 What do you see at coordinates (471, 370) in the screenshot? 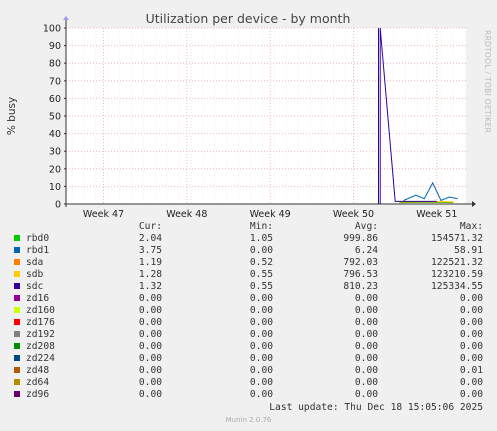
I see `legend-max: 0.01` at bounding box center [471, 370].